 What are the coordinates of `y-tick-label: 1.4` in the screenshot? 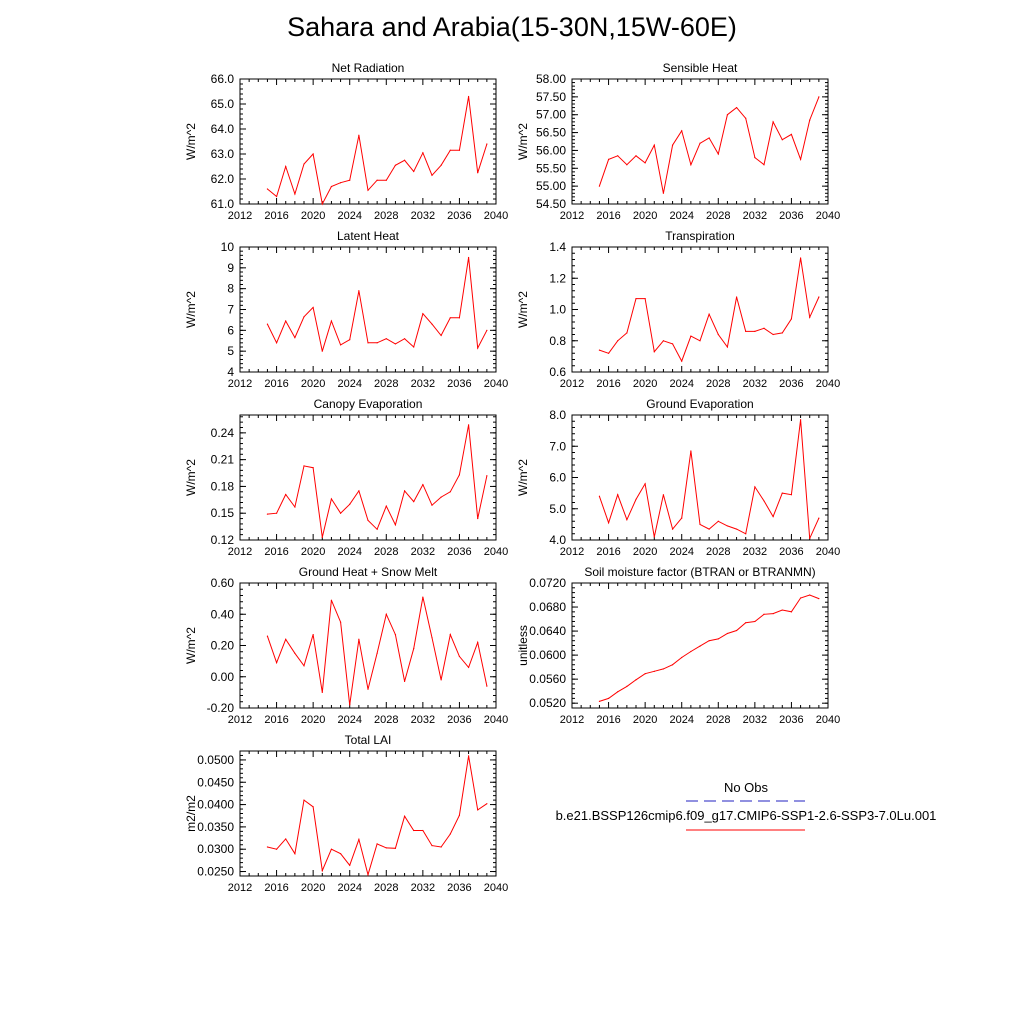 It's located at (557, 247).